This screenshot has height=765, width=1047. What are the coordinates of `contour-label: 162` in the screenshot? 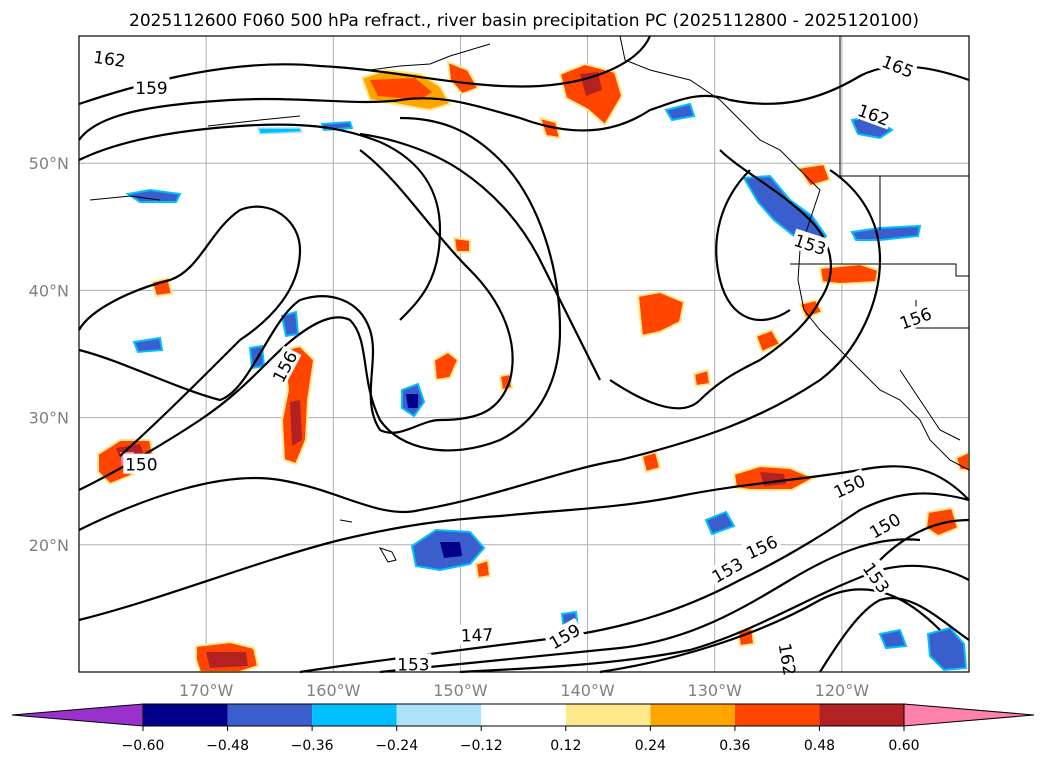 It's located at (109, 58).